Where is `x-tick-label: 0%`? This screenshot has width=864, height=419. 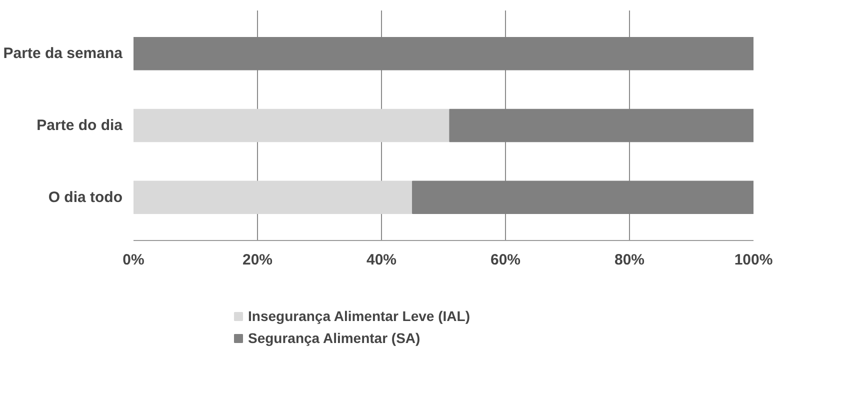
x-tick-label: 0% is located at coordinates (133, 260).